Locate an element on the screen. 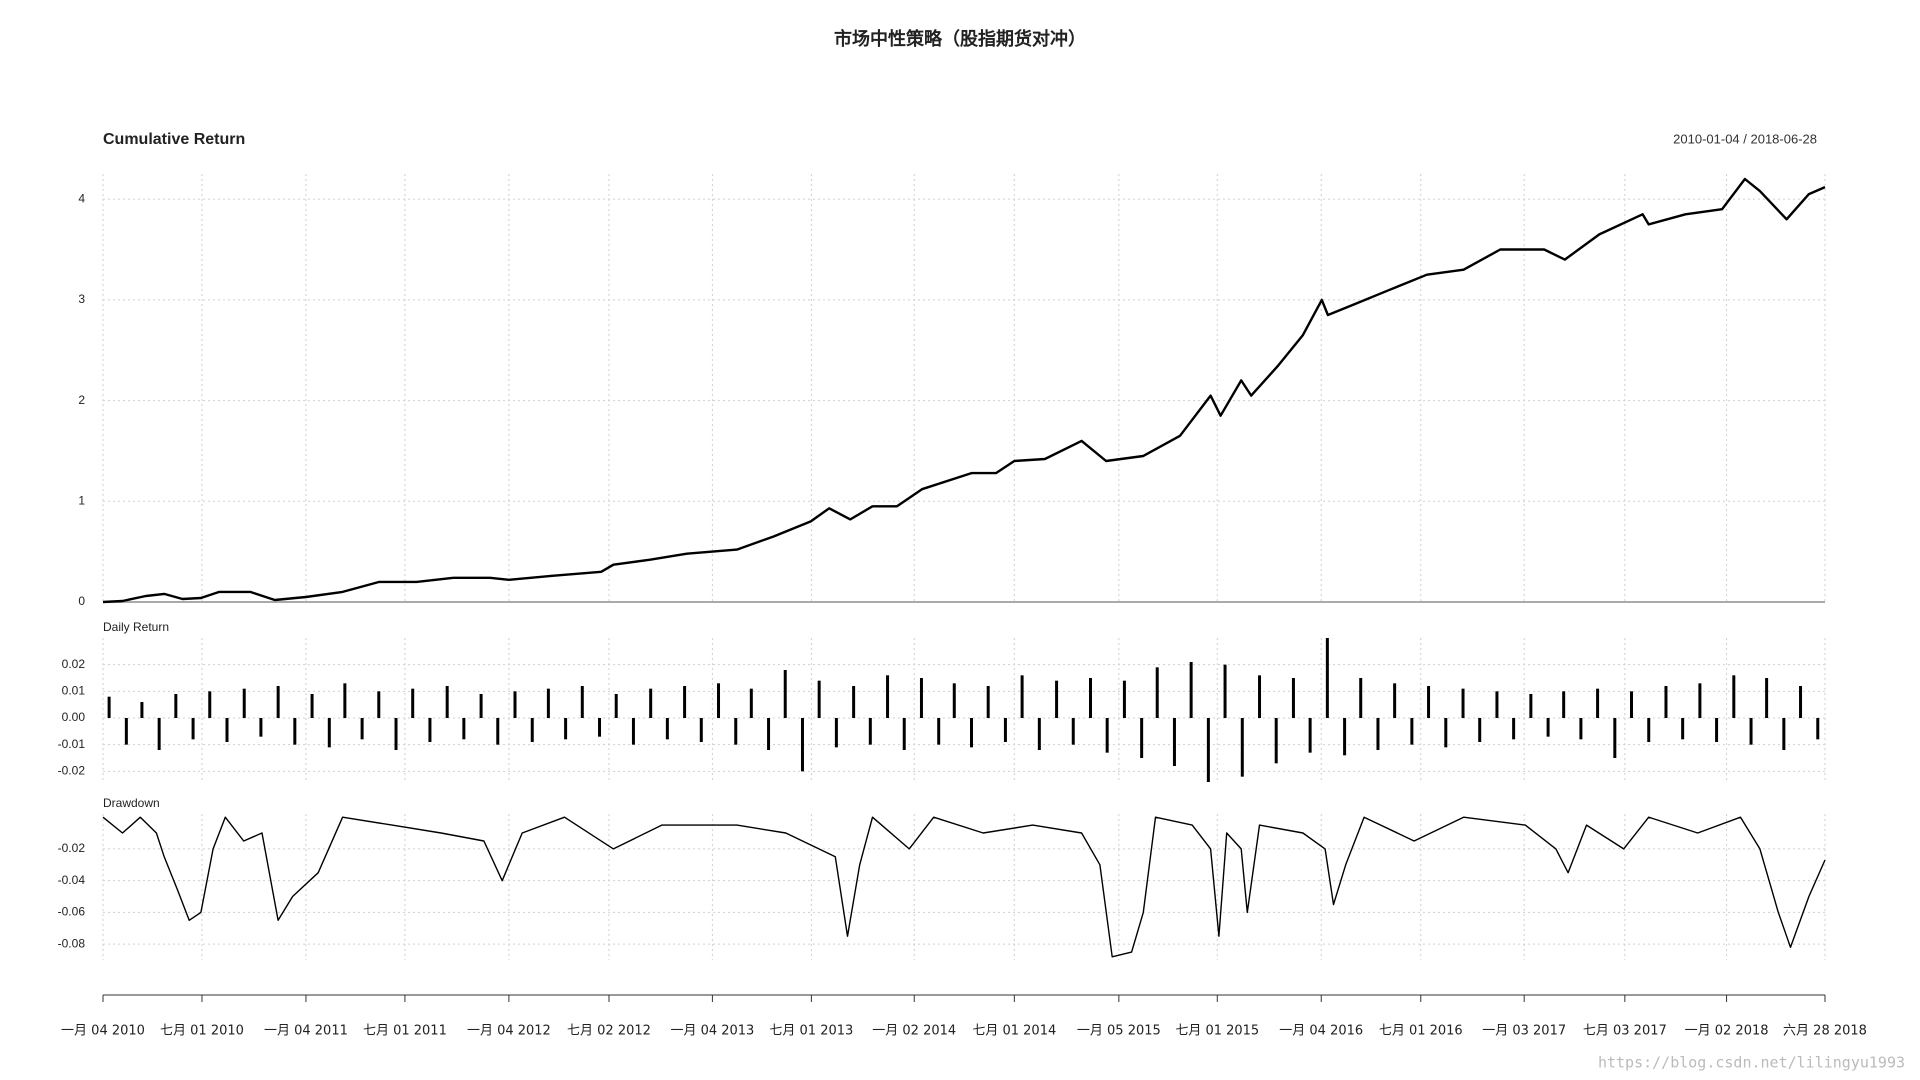  x-tick-label: 一月 05 2015 is located at coordinates (1119, 1031).